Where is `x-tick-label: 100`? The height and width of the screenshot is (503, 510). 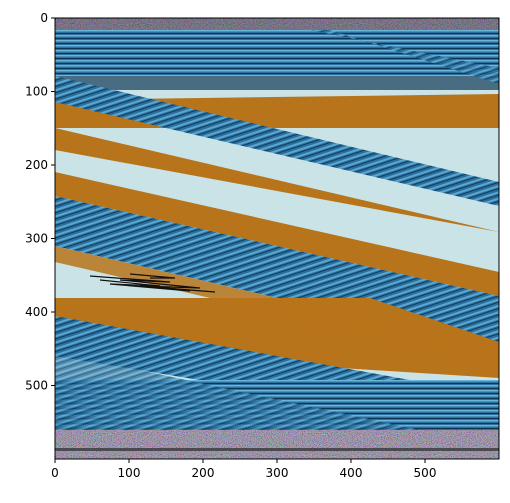
x-tick-label: 100 is located at coordinates (129, 473).